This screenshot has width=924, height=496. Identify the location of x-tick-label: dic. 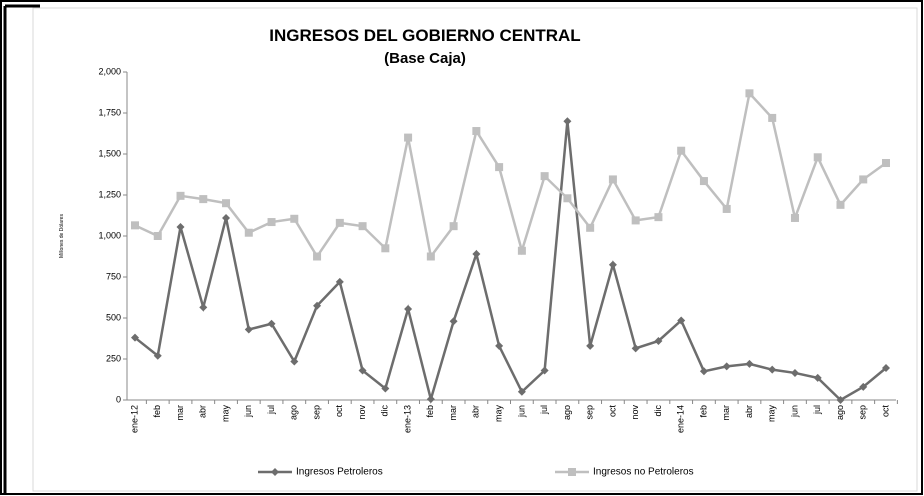
(385, 411).